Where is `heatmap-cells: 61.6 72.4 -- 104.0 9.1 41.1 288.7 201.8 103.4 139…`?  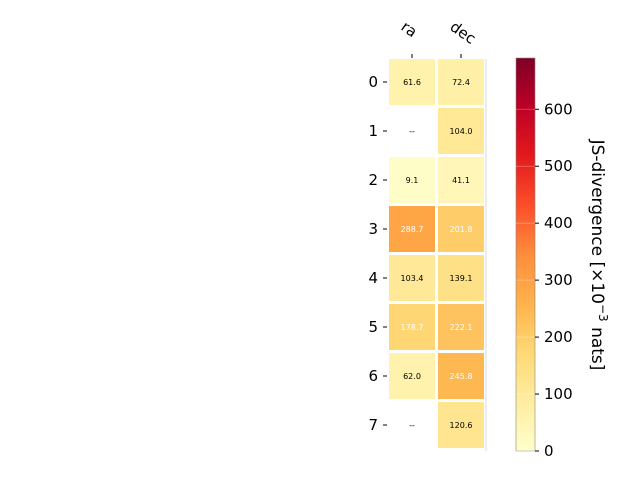 heatmap-cells: 61.6 72.4 -- 104.0 9.1 41.1 288.7 201.8 103.4 139… is located at coordinates (438, 255).